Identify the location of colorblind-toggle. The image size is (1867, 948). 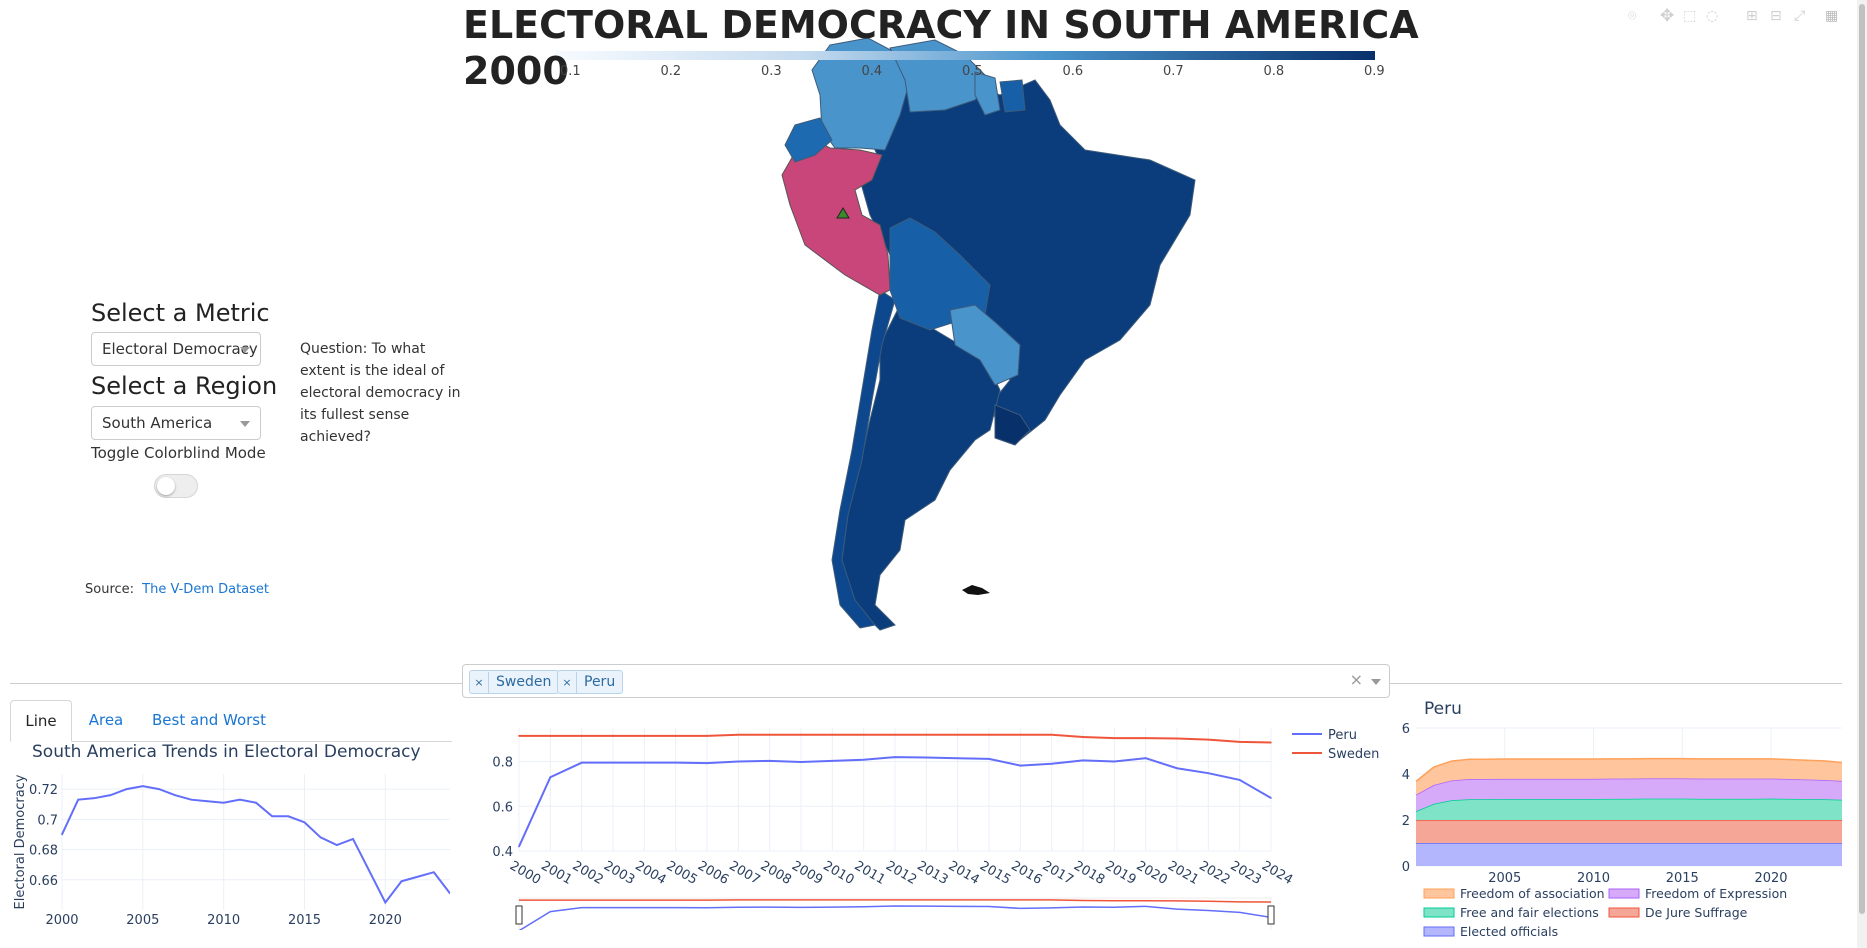
(176, 486).